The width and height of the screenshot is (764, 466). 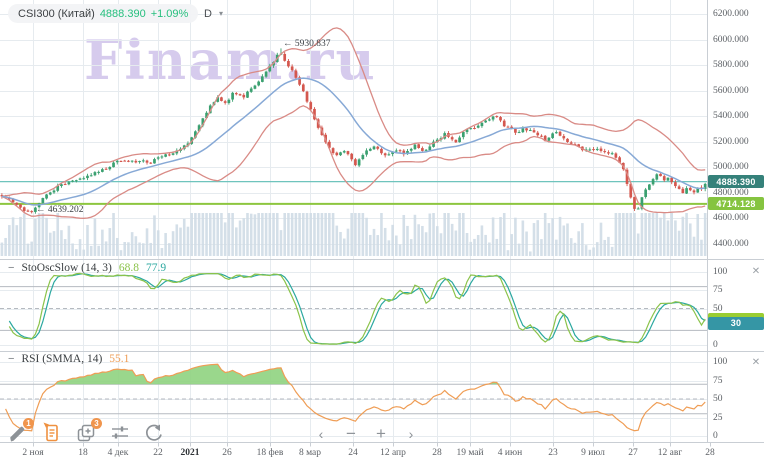 What do you see at coordinates (381, 433) in the screenshot?
I see `zoom-in-button: +` at bounding box center [381, 433].